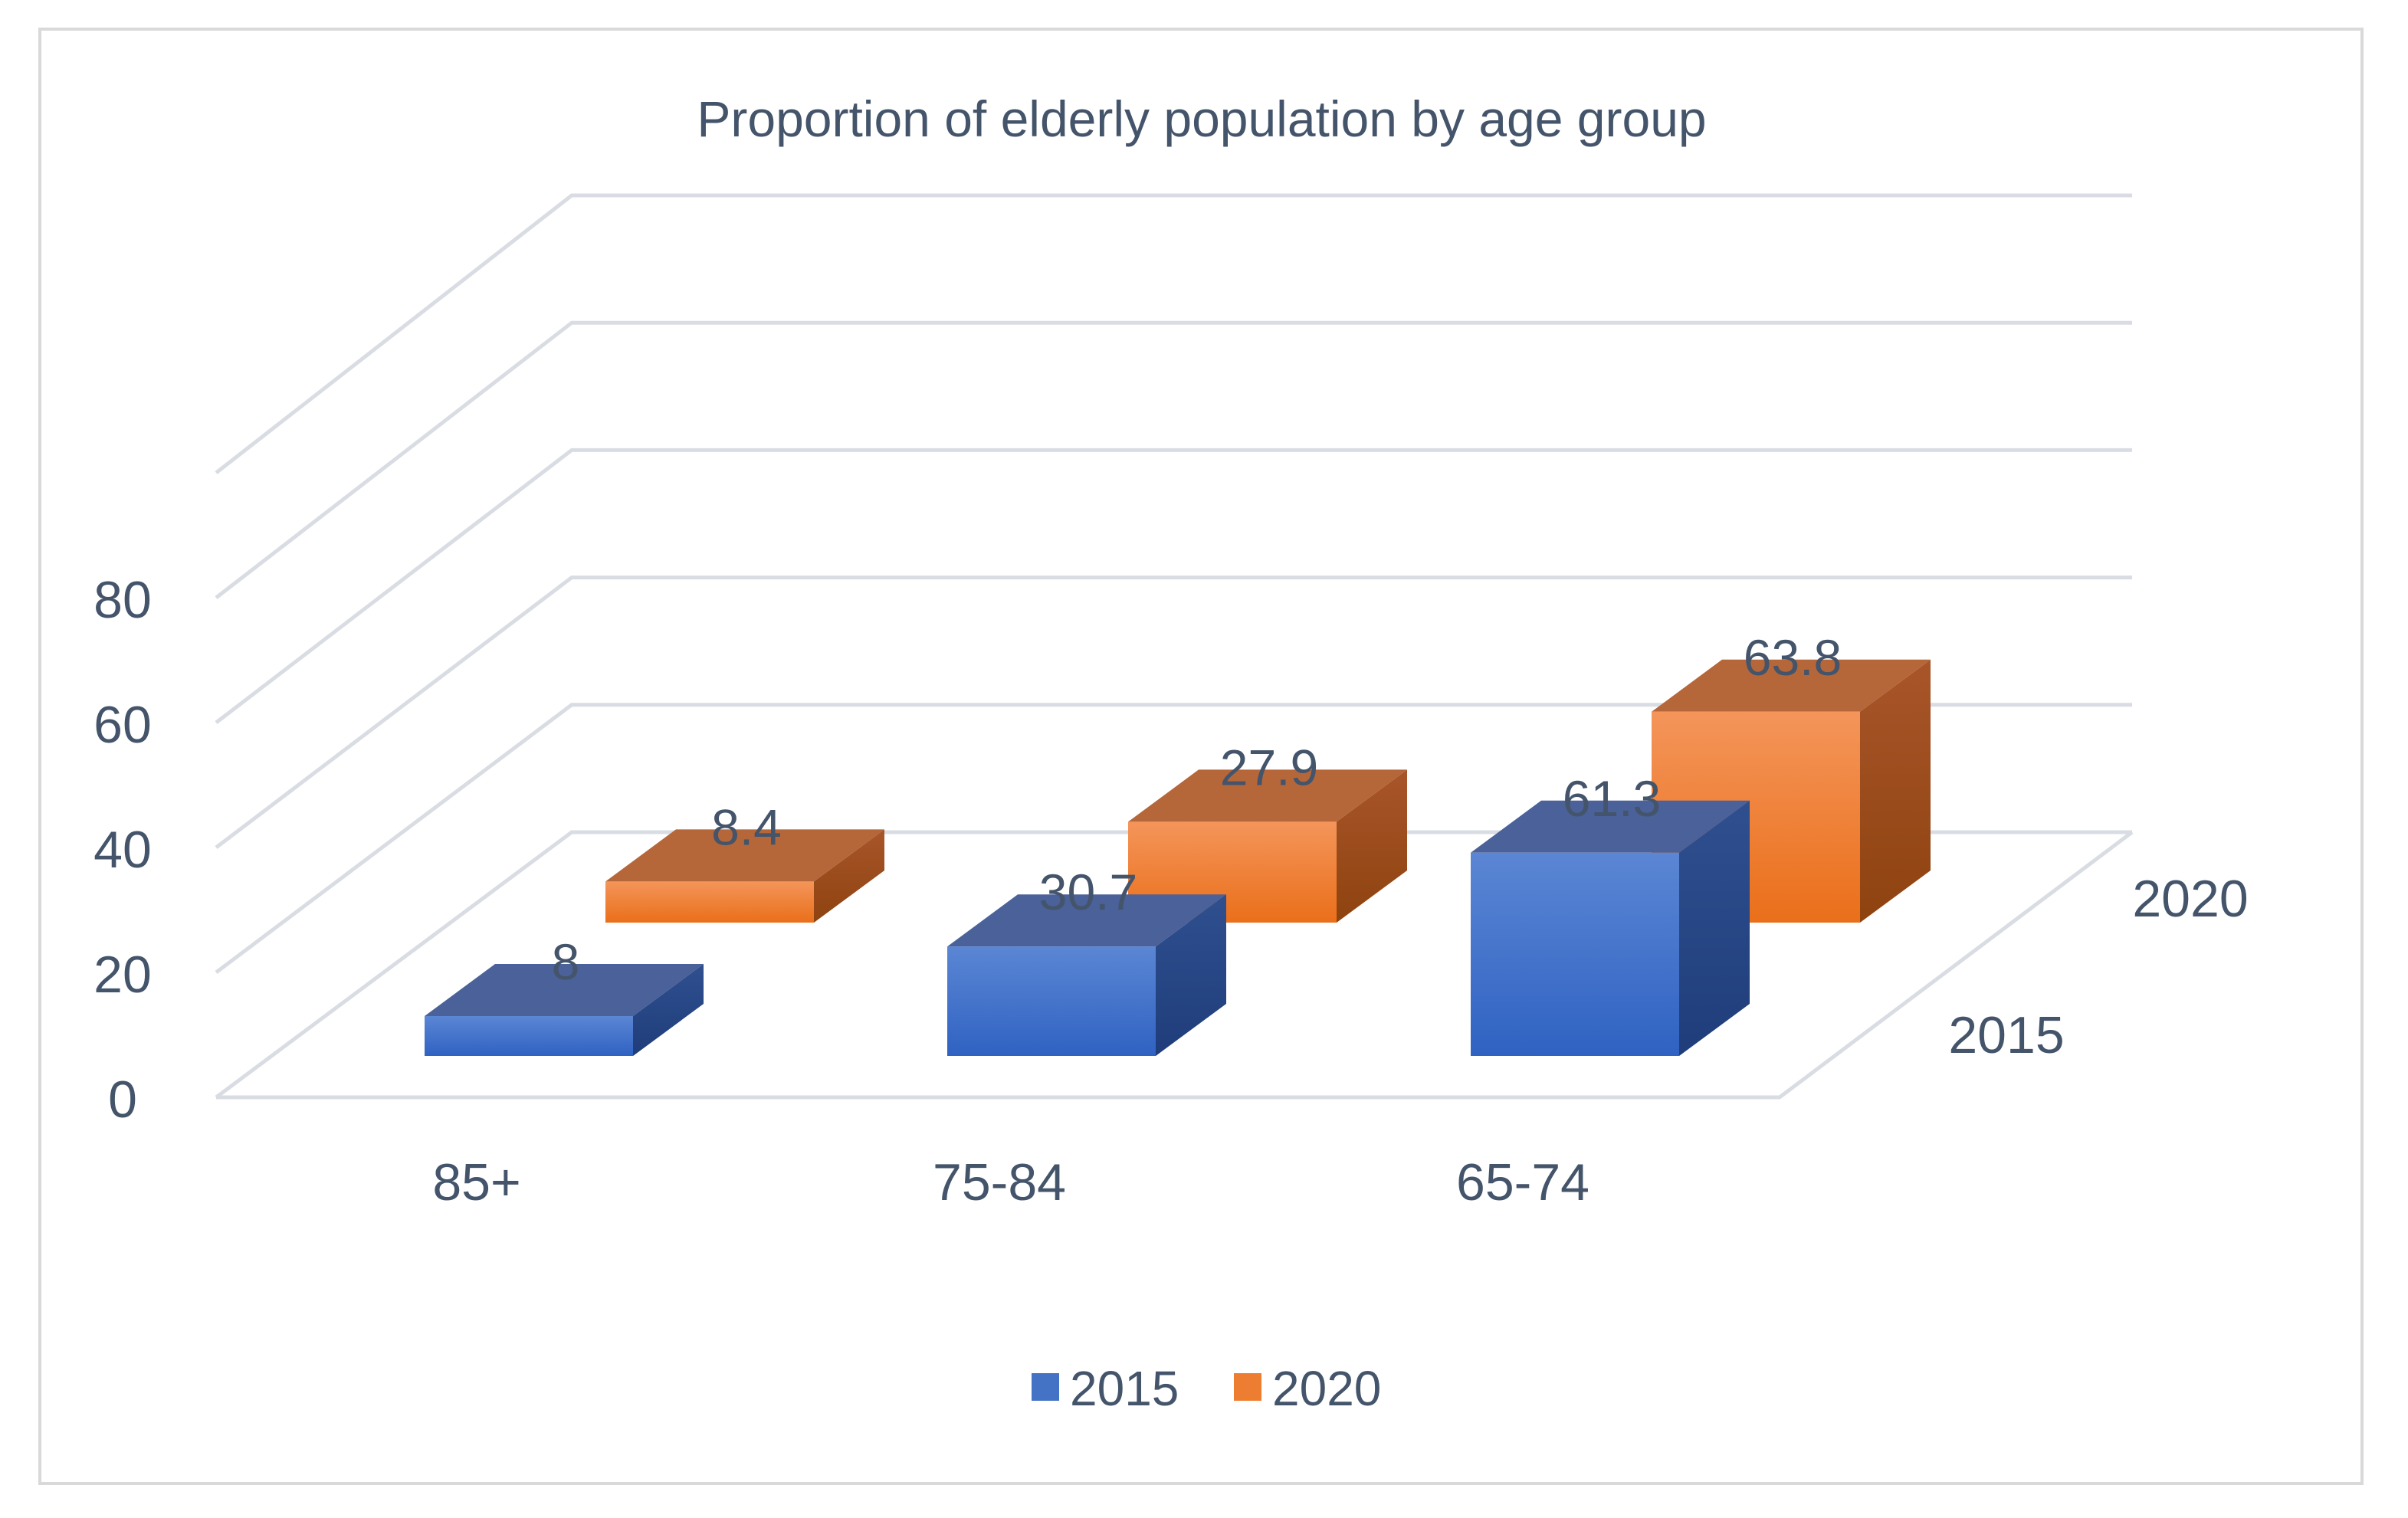  Describe the element at coordinates (1793, 657) in the screenshot. I see `data-label: 63.8` at that location.